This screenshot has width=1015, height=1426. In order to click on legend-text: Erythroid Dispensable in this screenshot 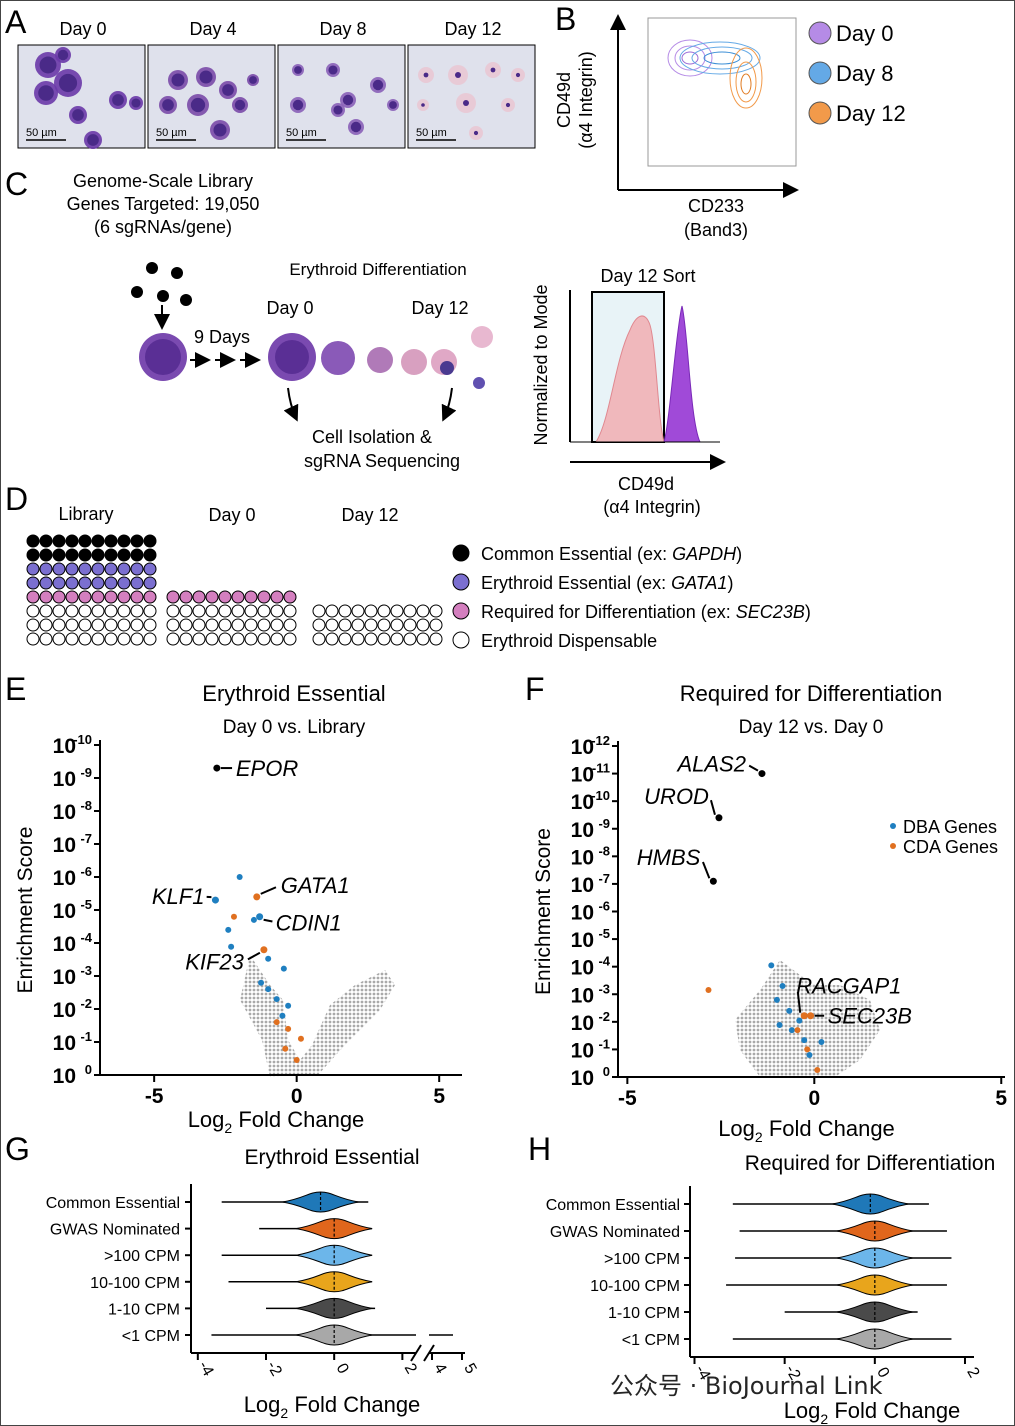, I will do `click(569, 641)`.